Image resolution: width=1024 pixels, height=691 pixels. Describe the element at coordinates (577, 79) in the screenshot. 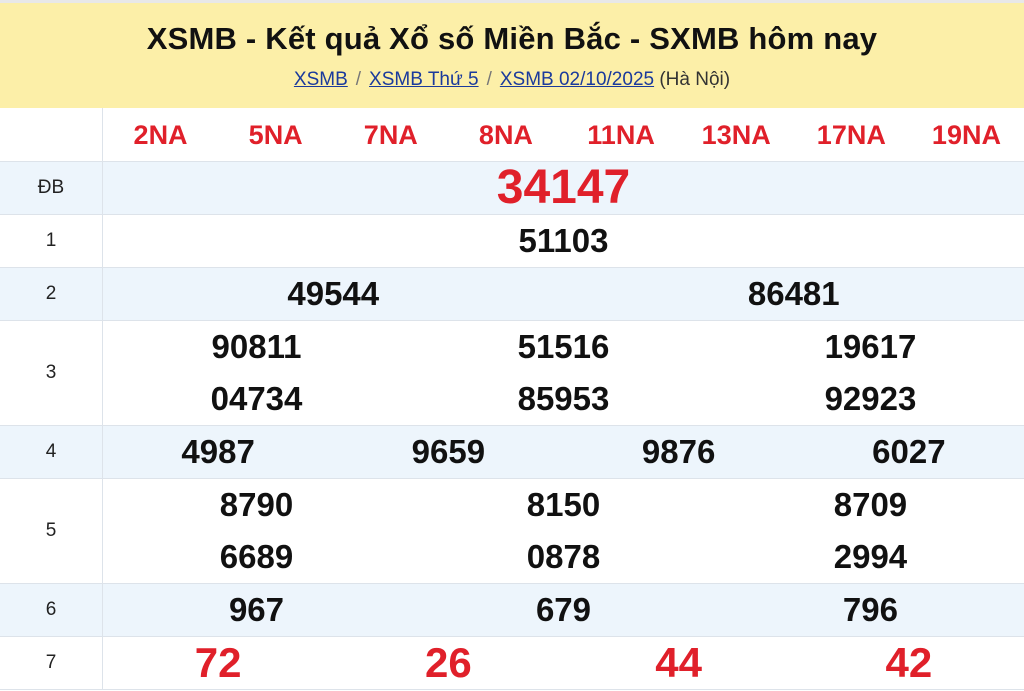

I see `breadcrumb-xsmb-date: XSMB 02/10/2025` at that location.